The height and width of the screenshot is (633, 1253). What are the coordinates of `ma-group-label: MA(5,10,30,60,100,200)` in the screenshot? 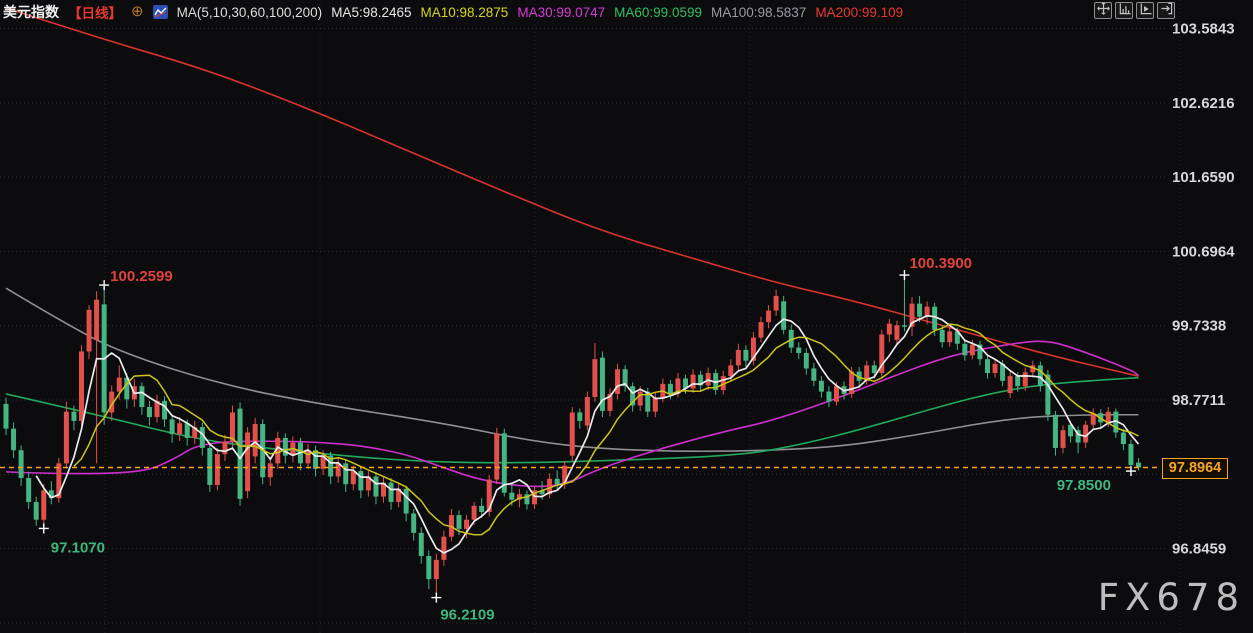 It's located at (249, 12).